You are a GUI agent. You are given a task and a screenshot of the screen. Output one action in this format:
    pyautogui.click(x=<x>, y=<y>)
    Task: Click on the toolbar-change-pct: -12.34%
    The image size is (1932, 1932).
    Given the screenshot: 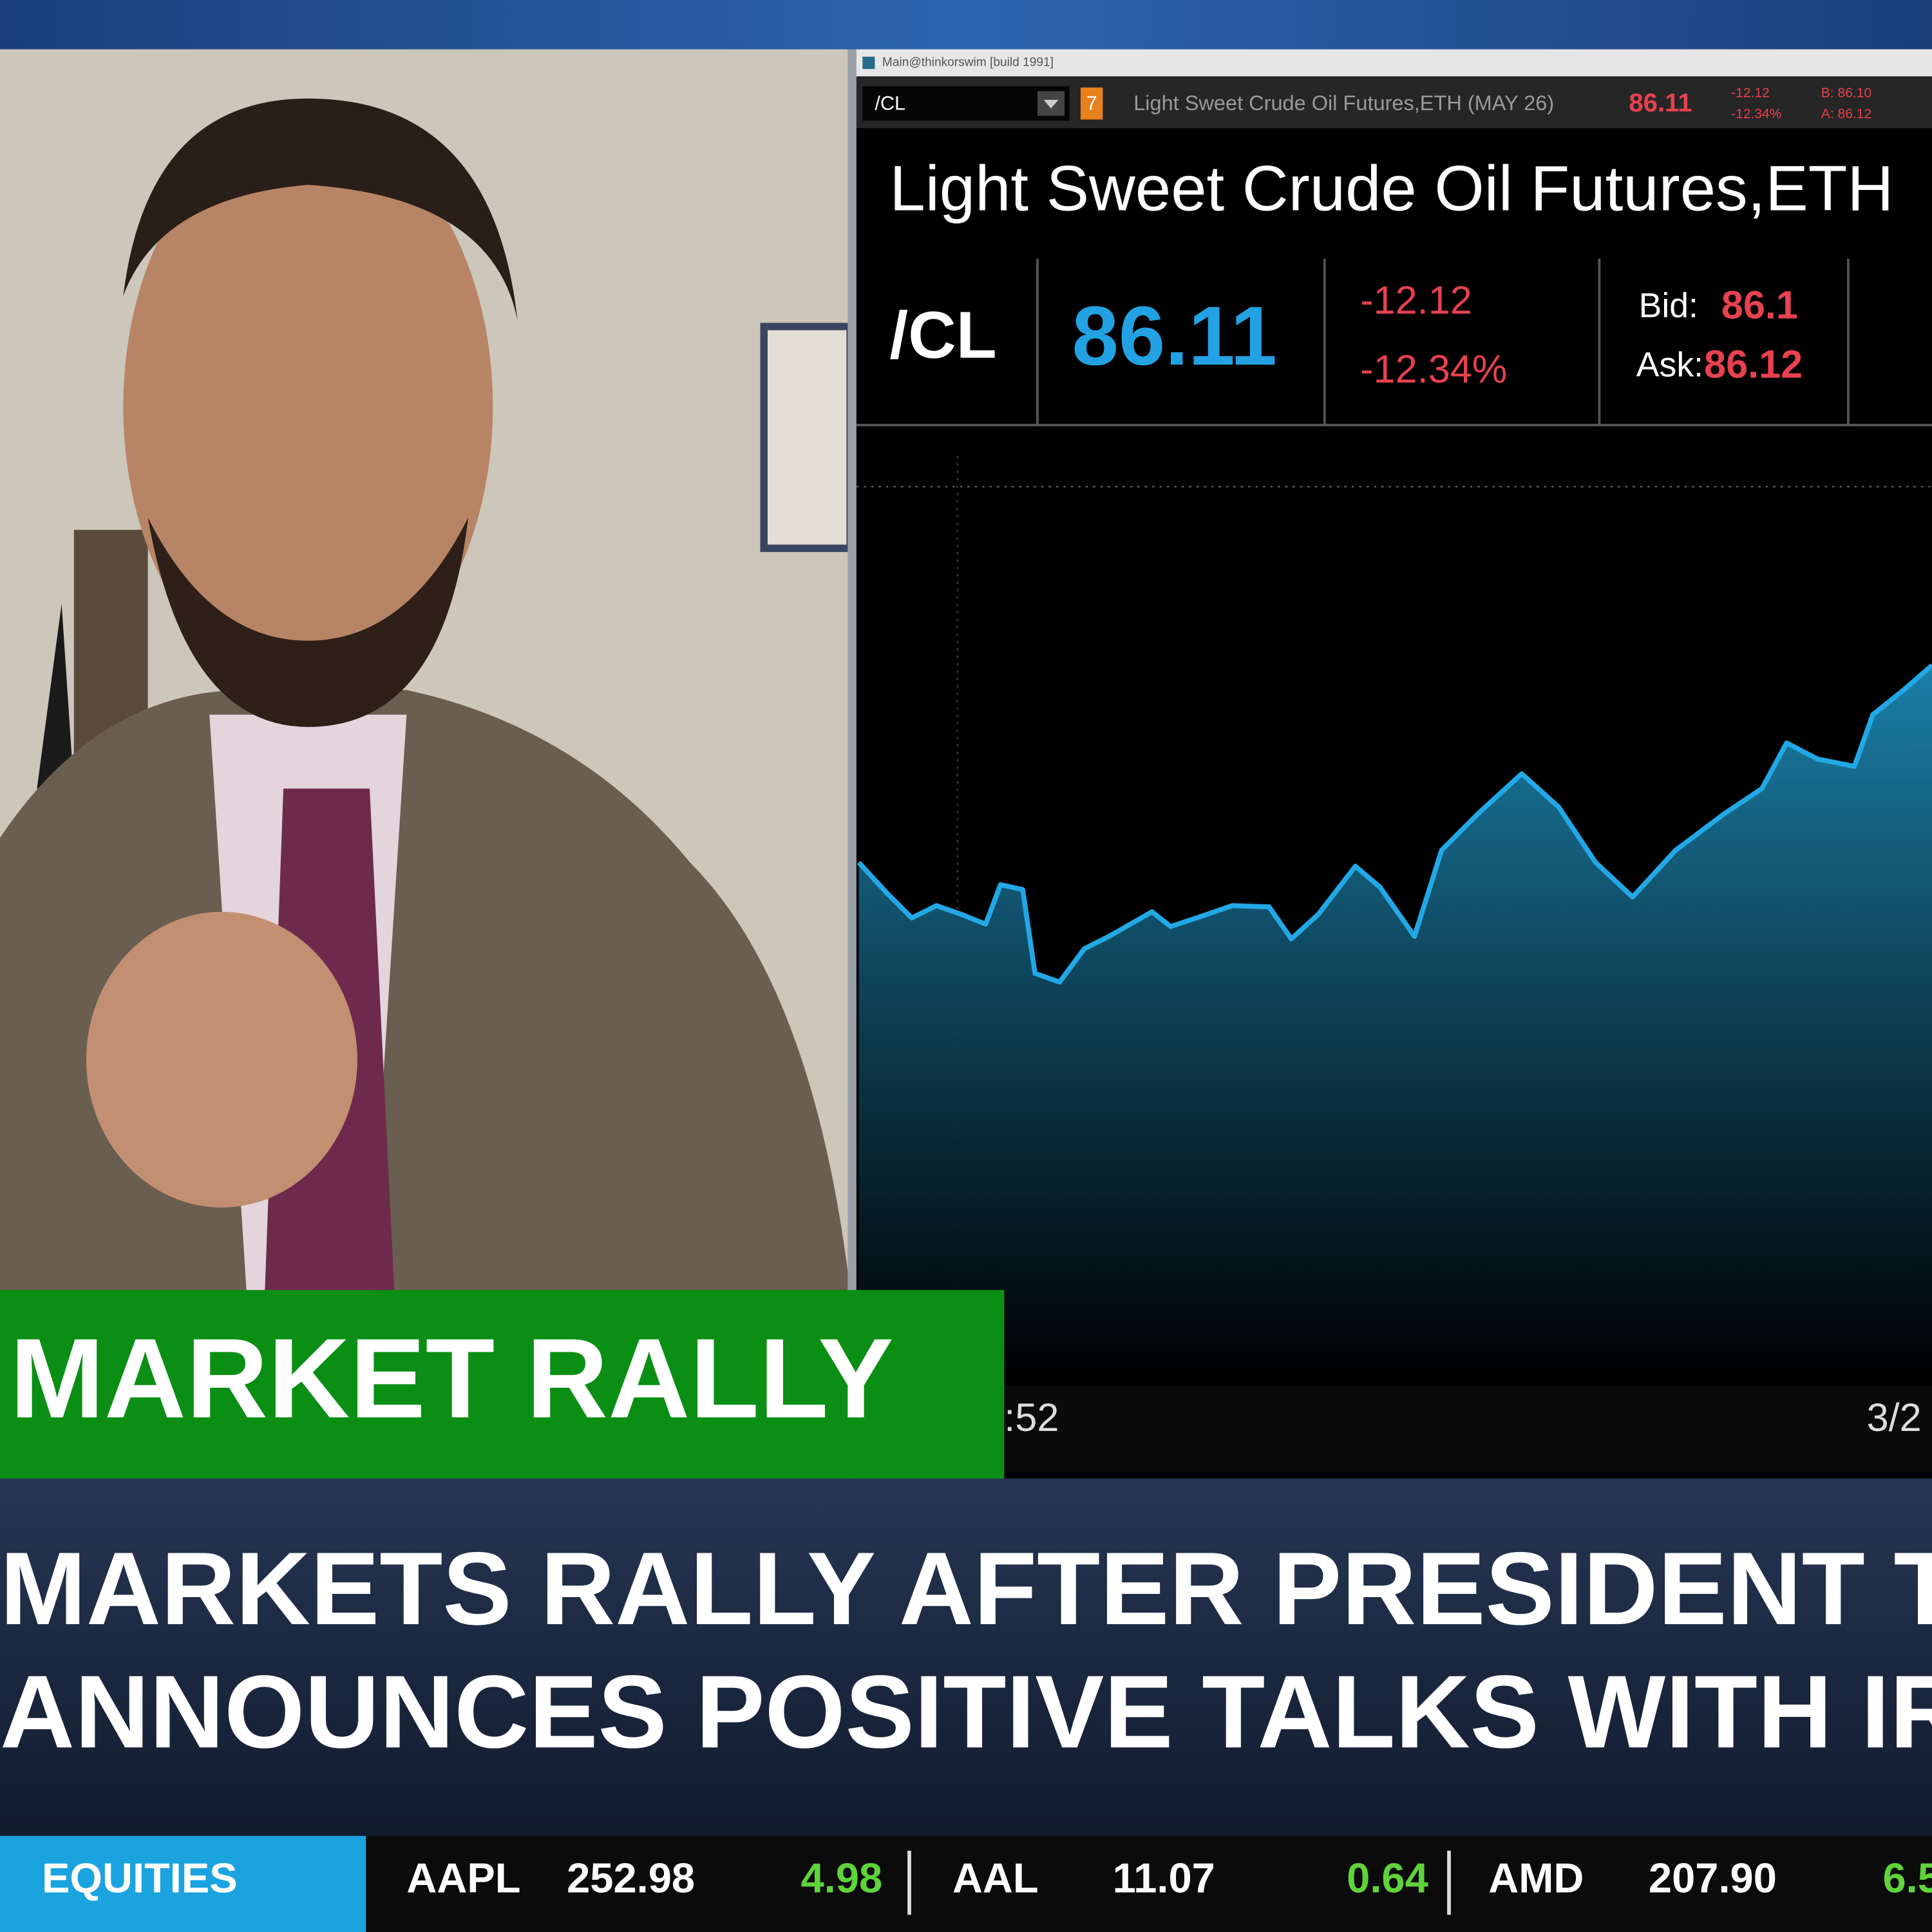 What is the action you would take?
    pyautogui.click(x=1756, y=113)
    